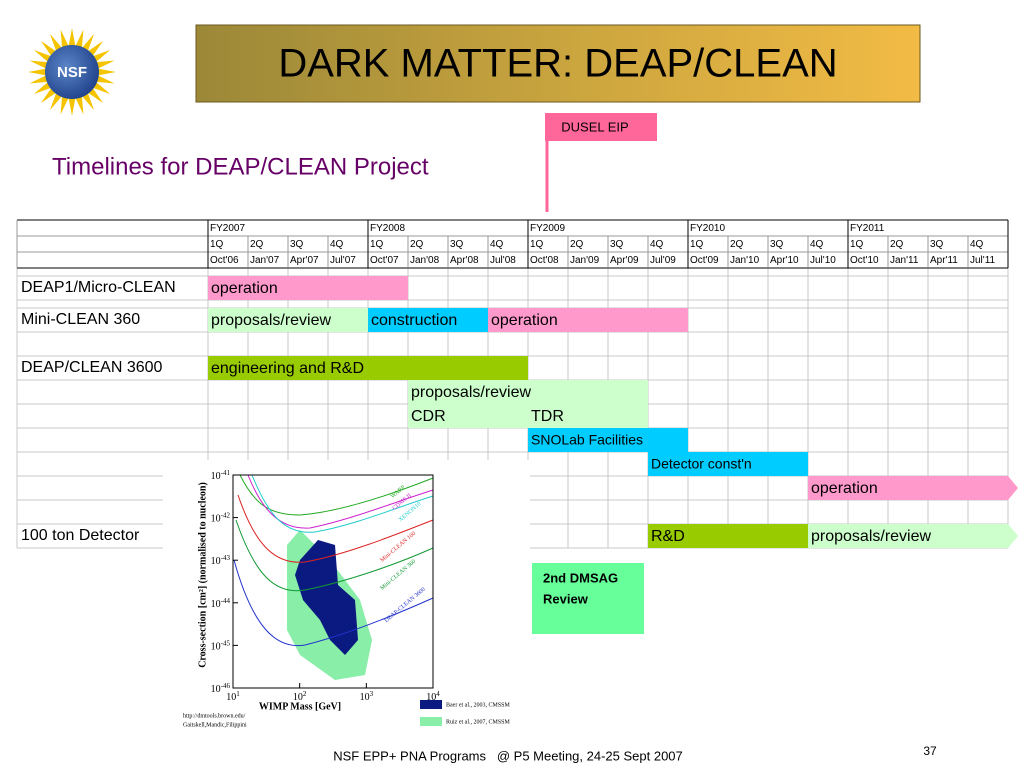 This screenshot has width=1024, height=768. Describe the element at coordinates (566, 598) in the screenshot. I see `review-text: Review` at that location.